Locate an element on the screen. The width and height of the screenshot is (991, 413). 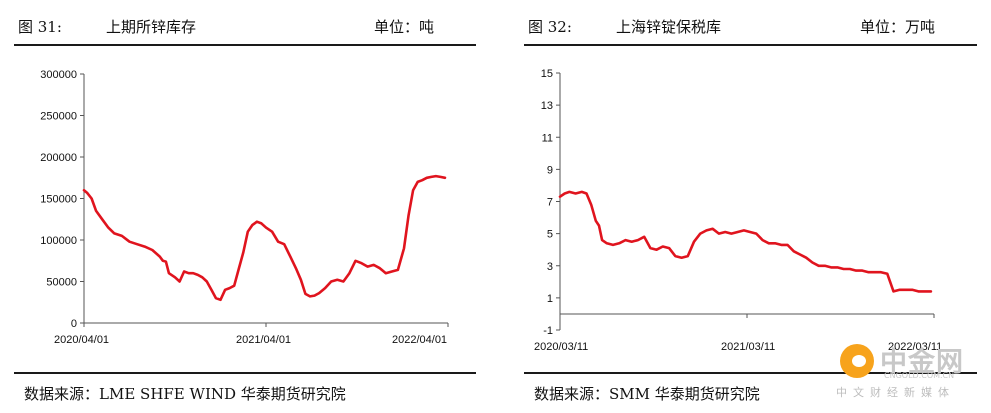
watermark: 中金网 CNGOLD.COM.CN 中文财经新媒体 is located at coordinates (911, 373).